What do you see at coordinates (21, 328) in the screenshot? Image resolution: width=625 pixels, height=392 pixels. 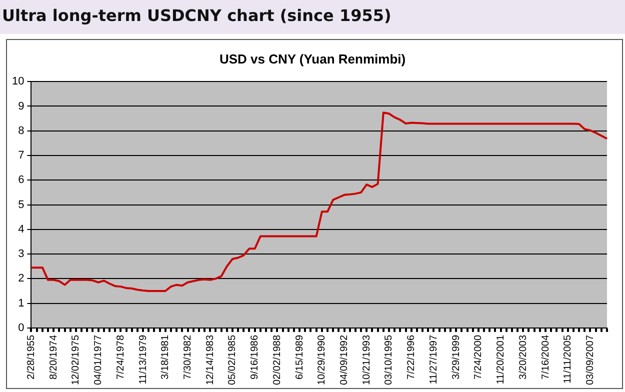 I see `y-tick-label: 0` at bounding box center [21, 328].